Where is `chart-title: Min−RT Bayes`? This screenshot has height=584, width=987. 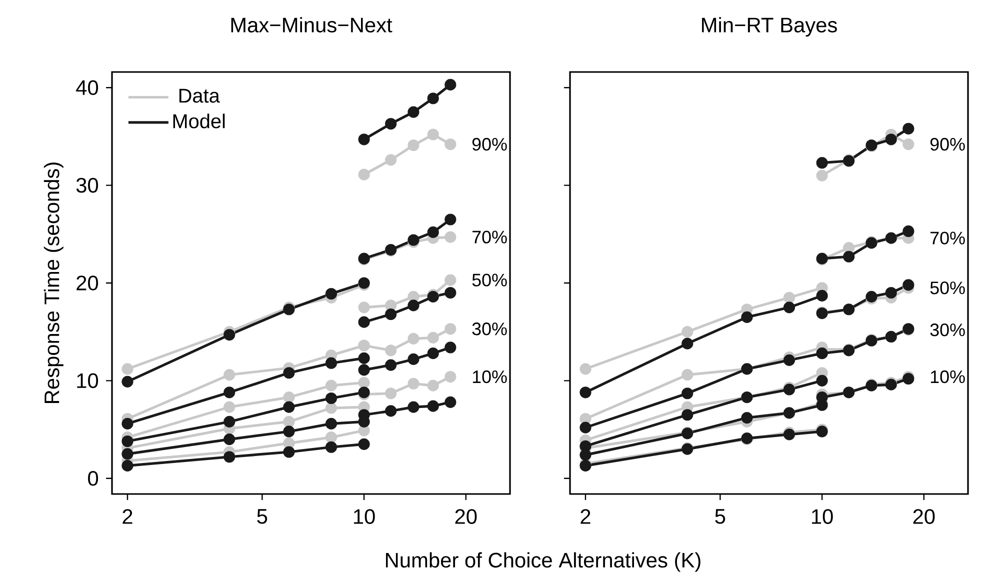 chart-title: Min−RT Bayes is located at coordinates (769, 27).